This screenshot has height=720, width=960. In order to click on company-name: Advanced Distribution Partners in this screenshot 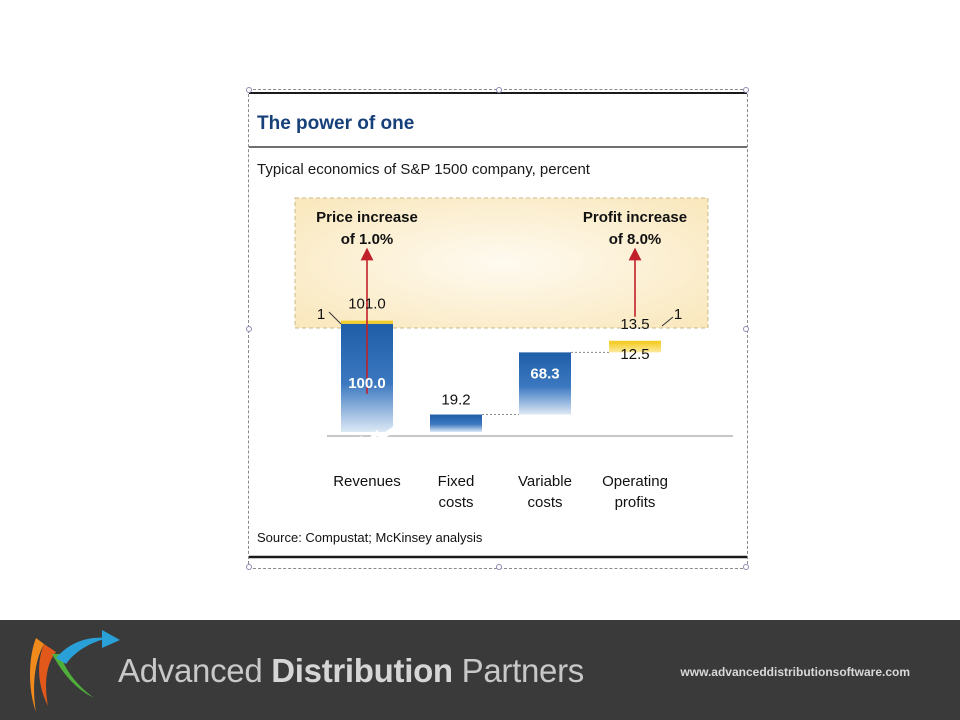, I will do `click(353, 671)`.